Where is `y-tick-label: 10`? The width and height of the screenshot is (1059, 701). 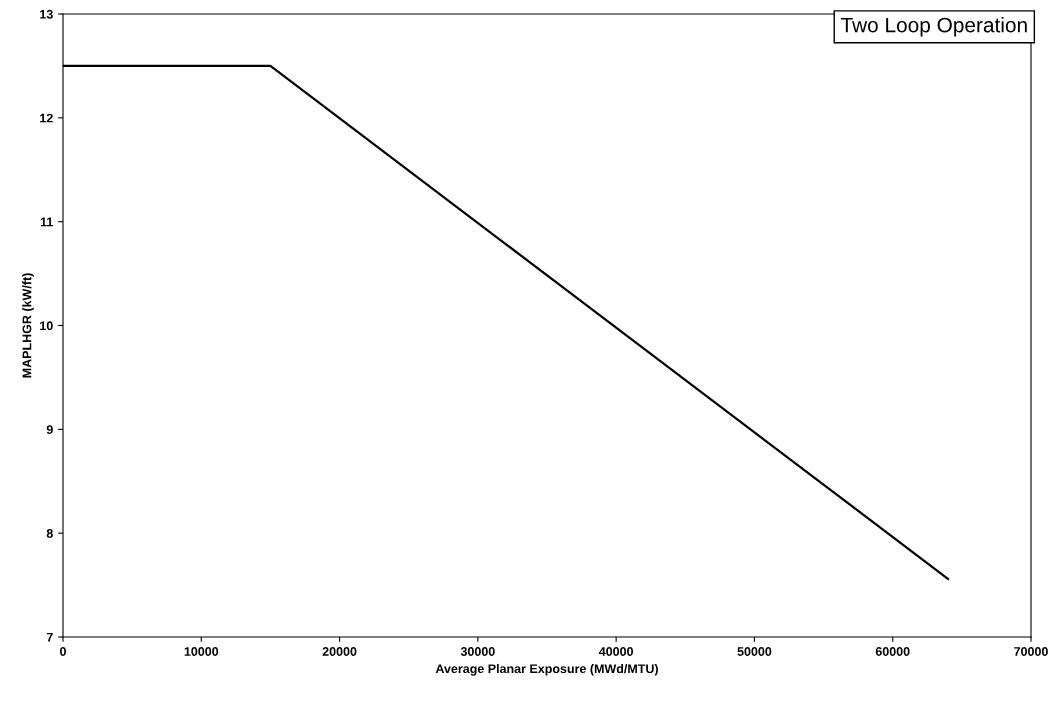 y-tick-label: 10 is located at coordinates (46, 326).